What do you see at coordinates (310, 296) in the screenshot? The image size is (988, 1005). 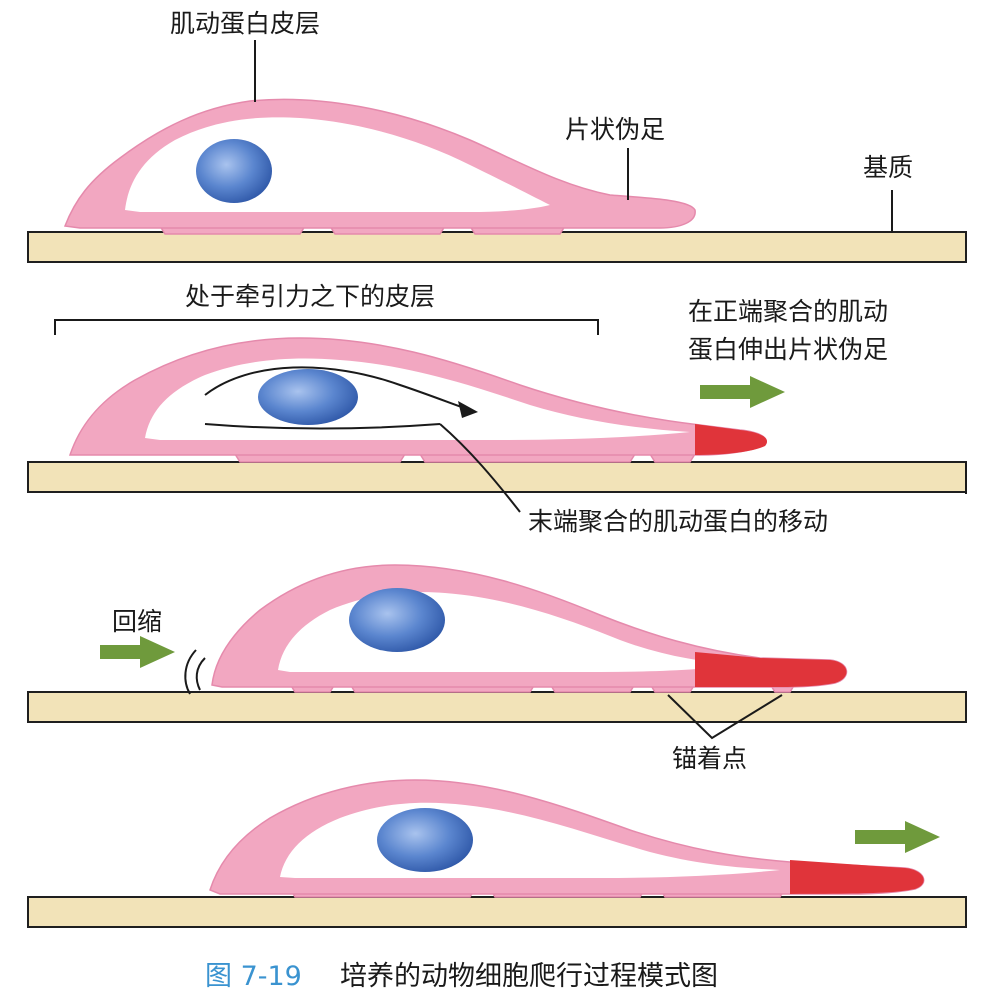 I see `label-tension-cortex: 处于牵引力之下的皮层` at bounding box center [310, 296].